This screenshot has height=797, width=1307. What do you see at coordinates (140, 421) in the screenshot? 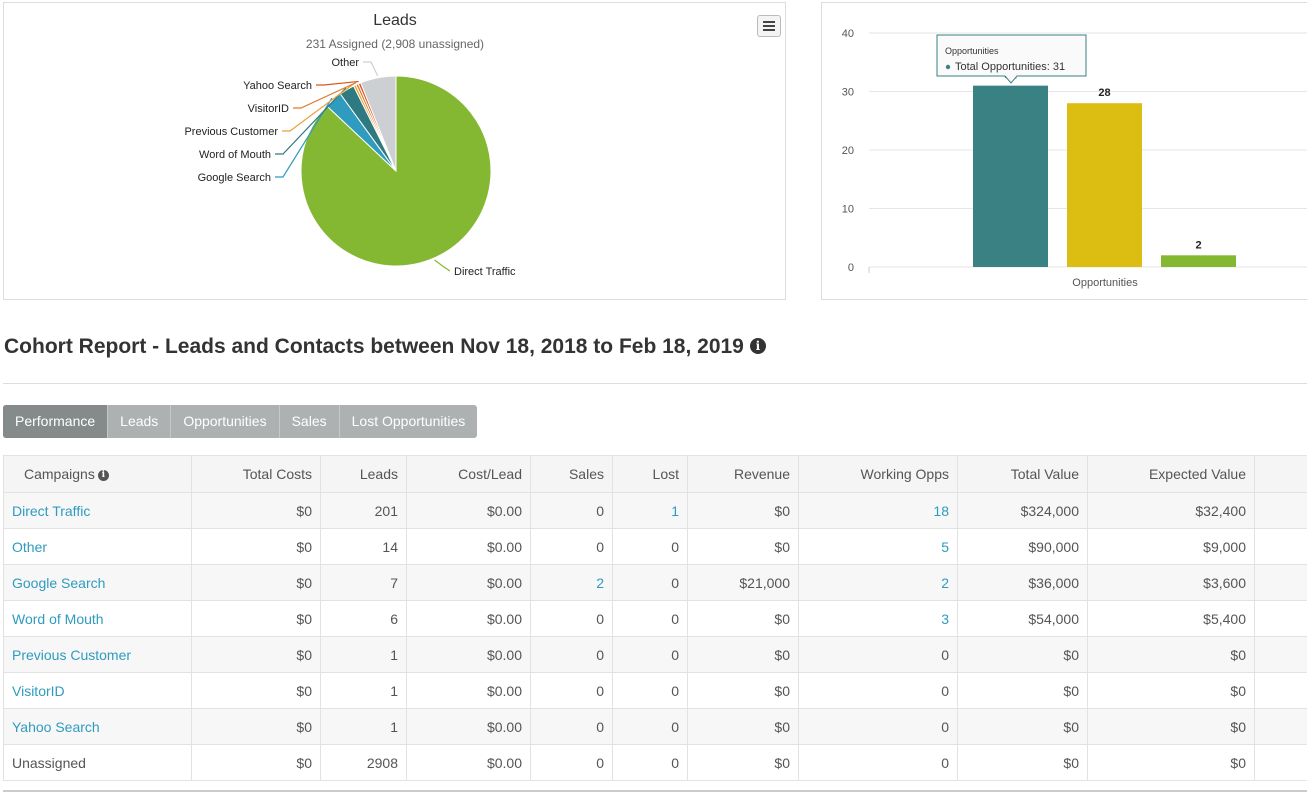
I see `tab-leads: Leads` at bounding box center [140, 421].